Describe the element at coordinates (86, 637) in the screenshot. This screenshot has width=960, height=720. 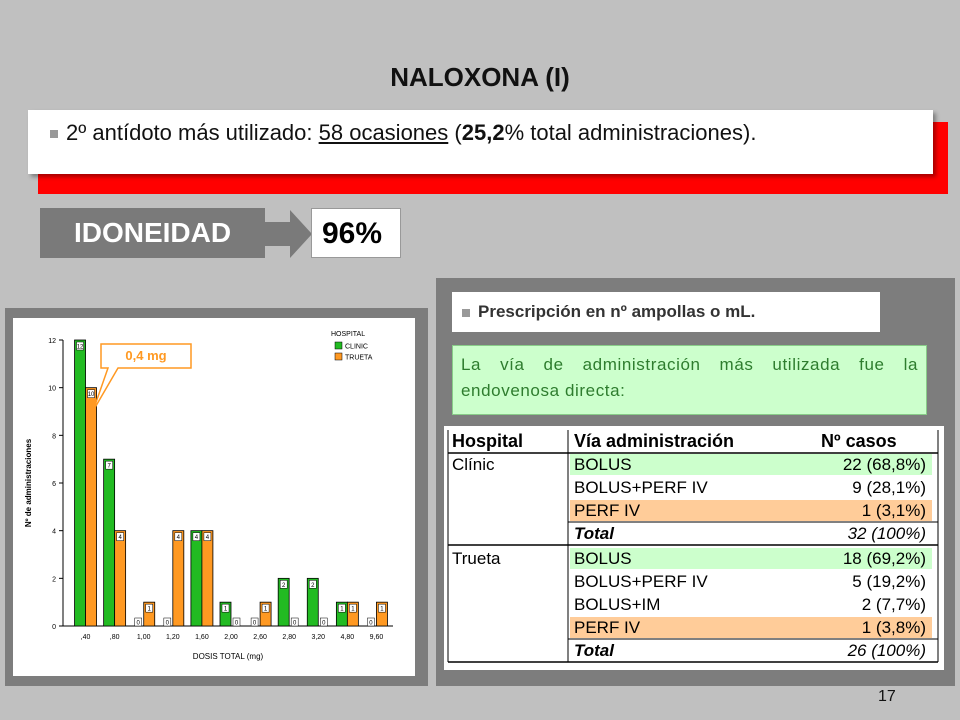
I see `x-tick-label: ,40` at that location.